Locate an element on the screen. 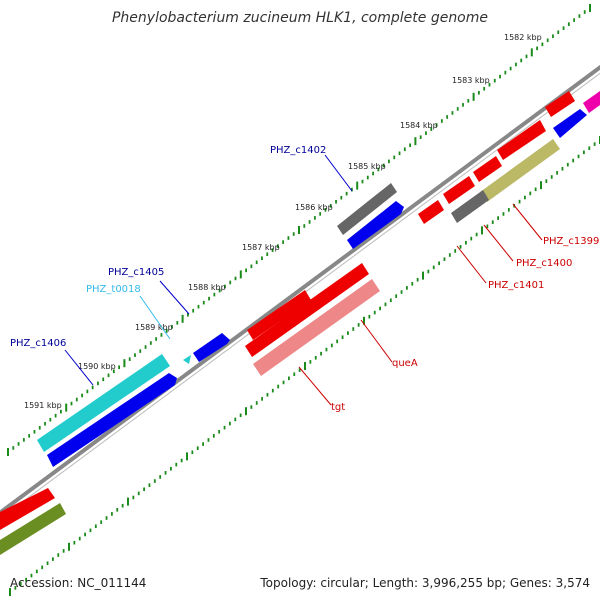 This screenshot has width=600, height=600. feature-blue-right is located at coordinates (570, 123).